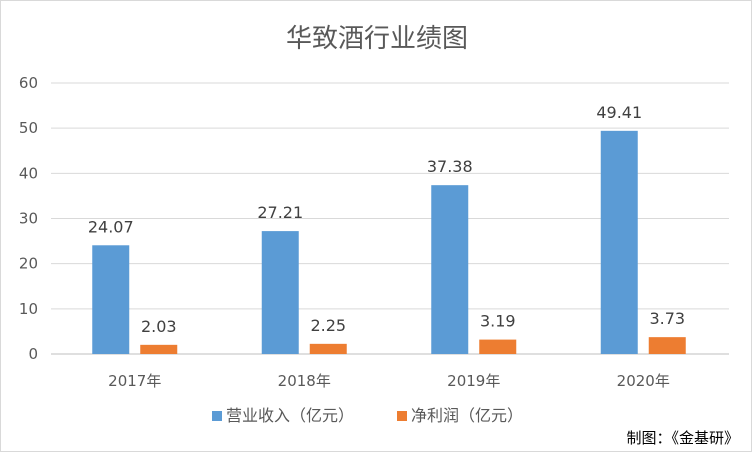  What do you see at coordinates (328, 325) in the screenshot?
I see `data-label: 2.25` at bounding box center [328, 325].